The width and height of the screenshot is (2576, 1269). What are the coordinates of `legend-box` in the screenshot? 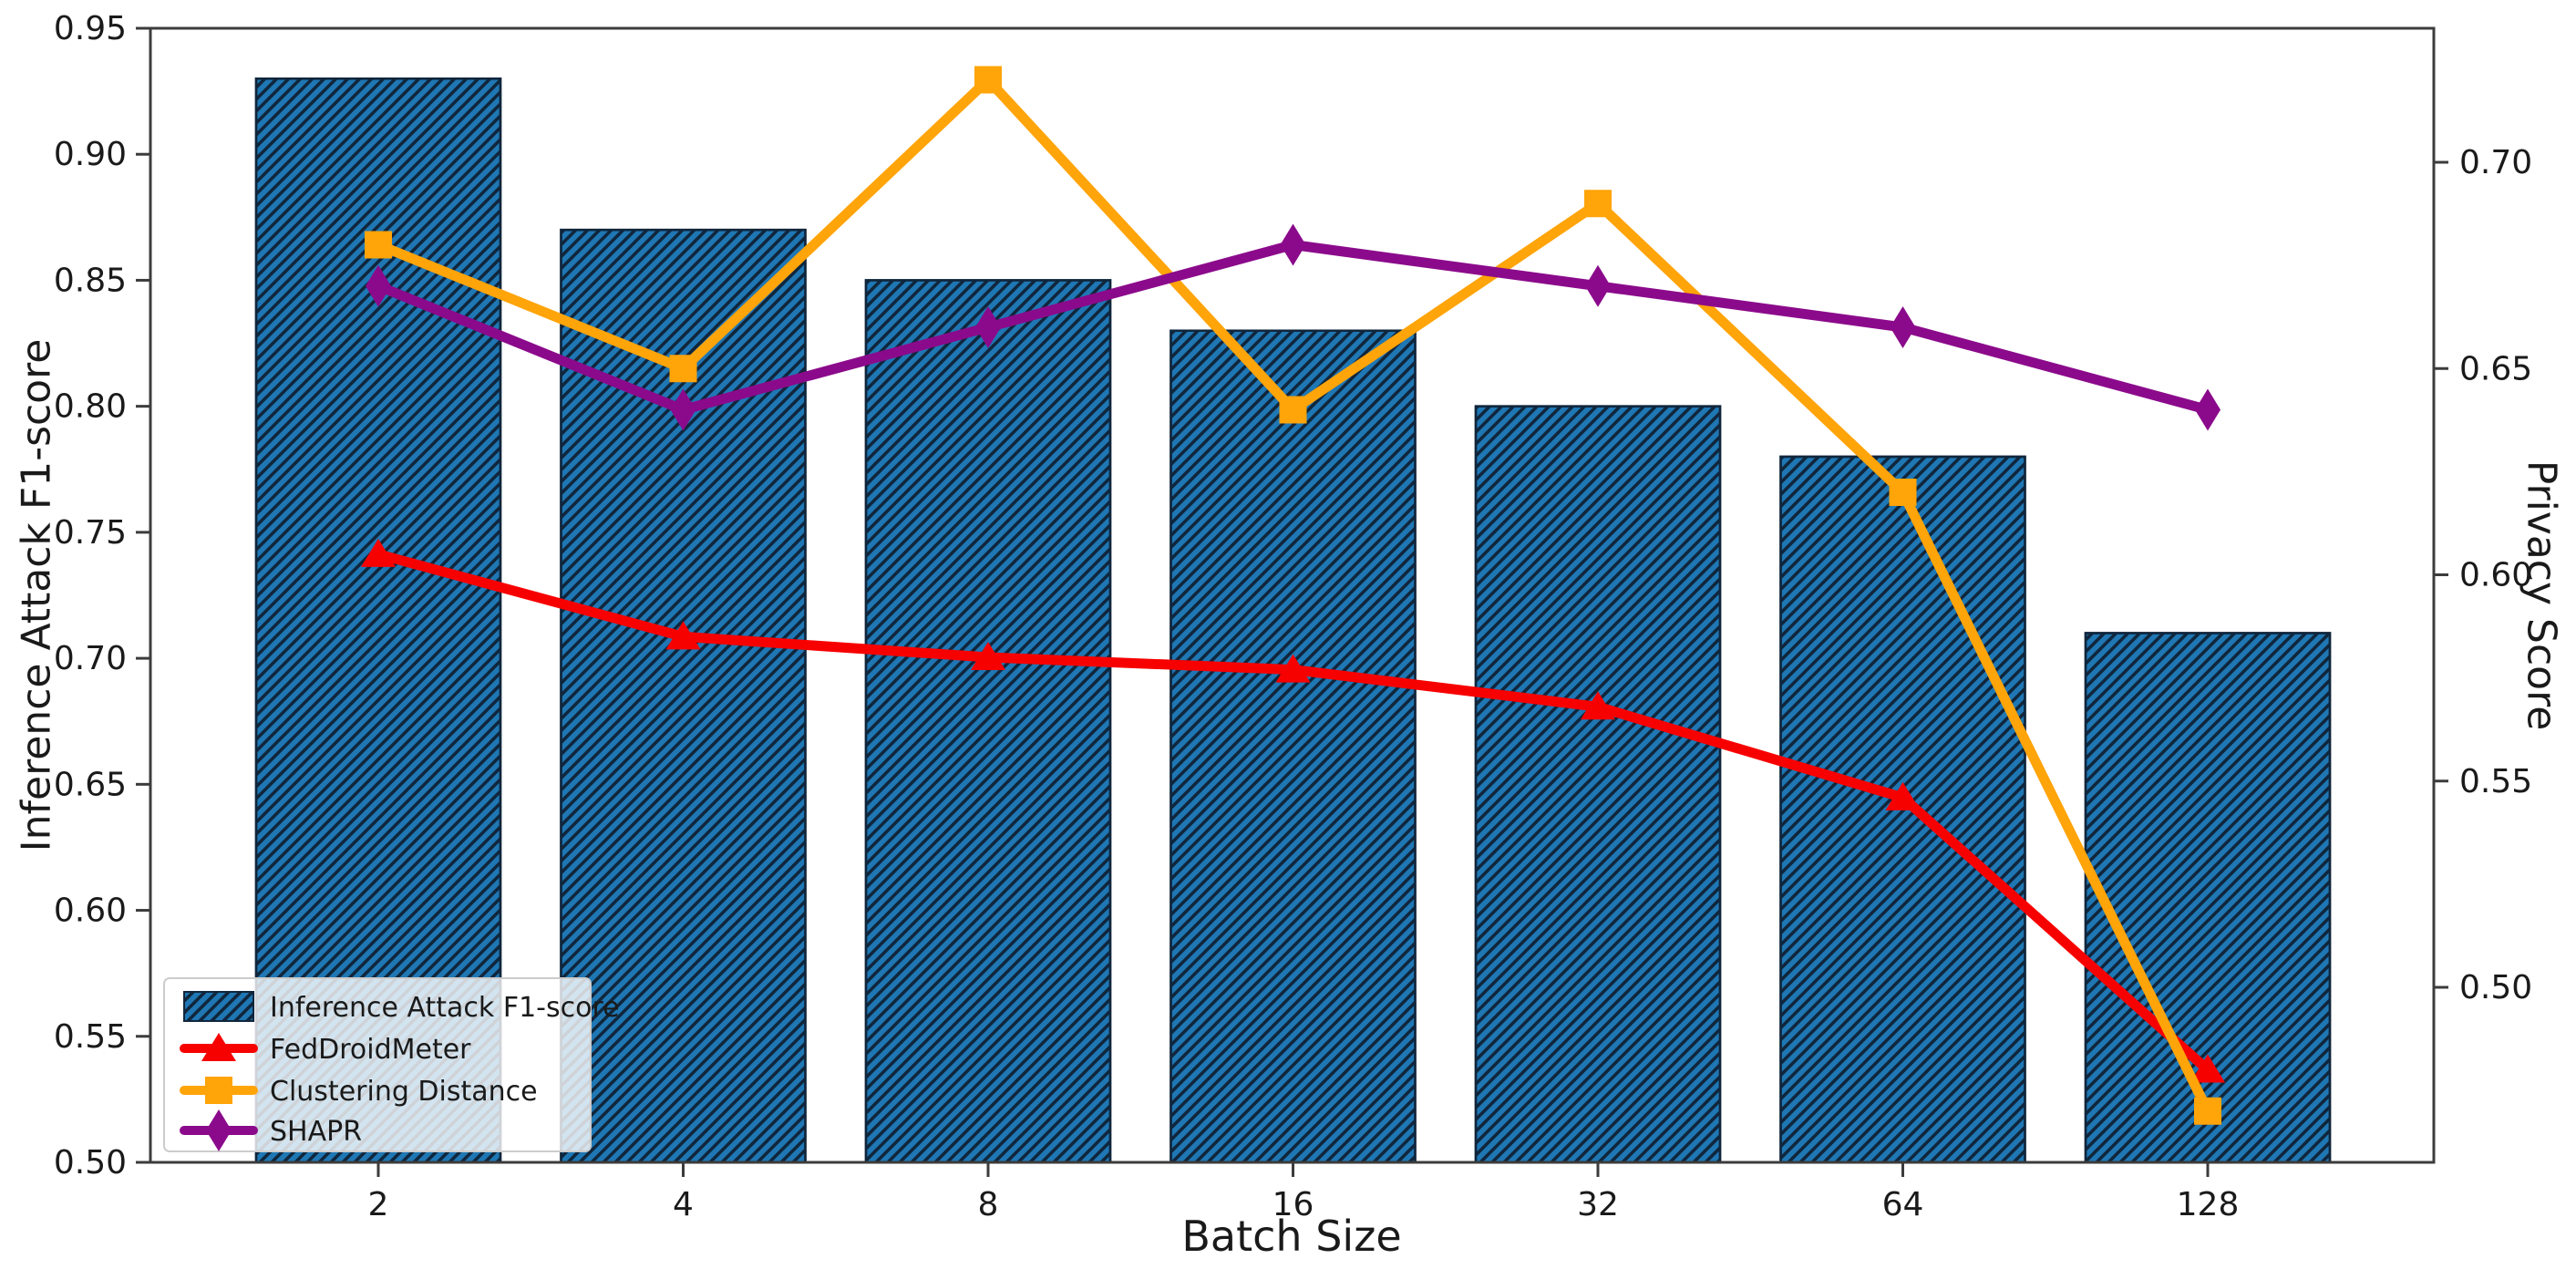 It's located at (377, 1064).